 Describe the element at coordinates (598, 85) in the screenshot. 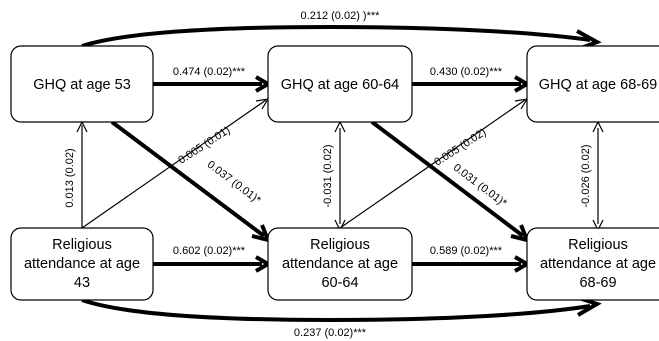

I see `node-label: GHQ at age 68-69` at that location.